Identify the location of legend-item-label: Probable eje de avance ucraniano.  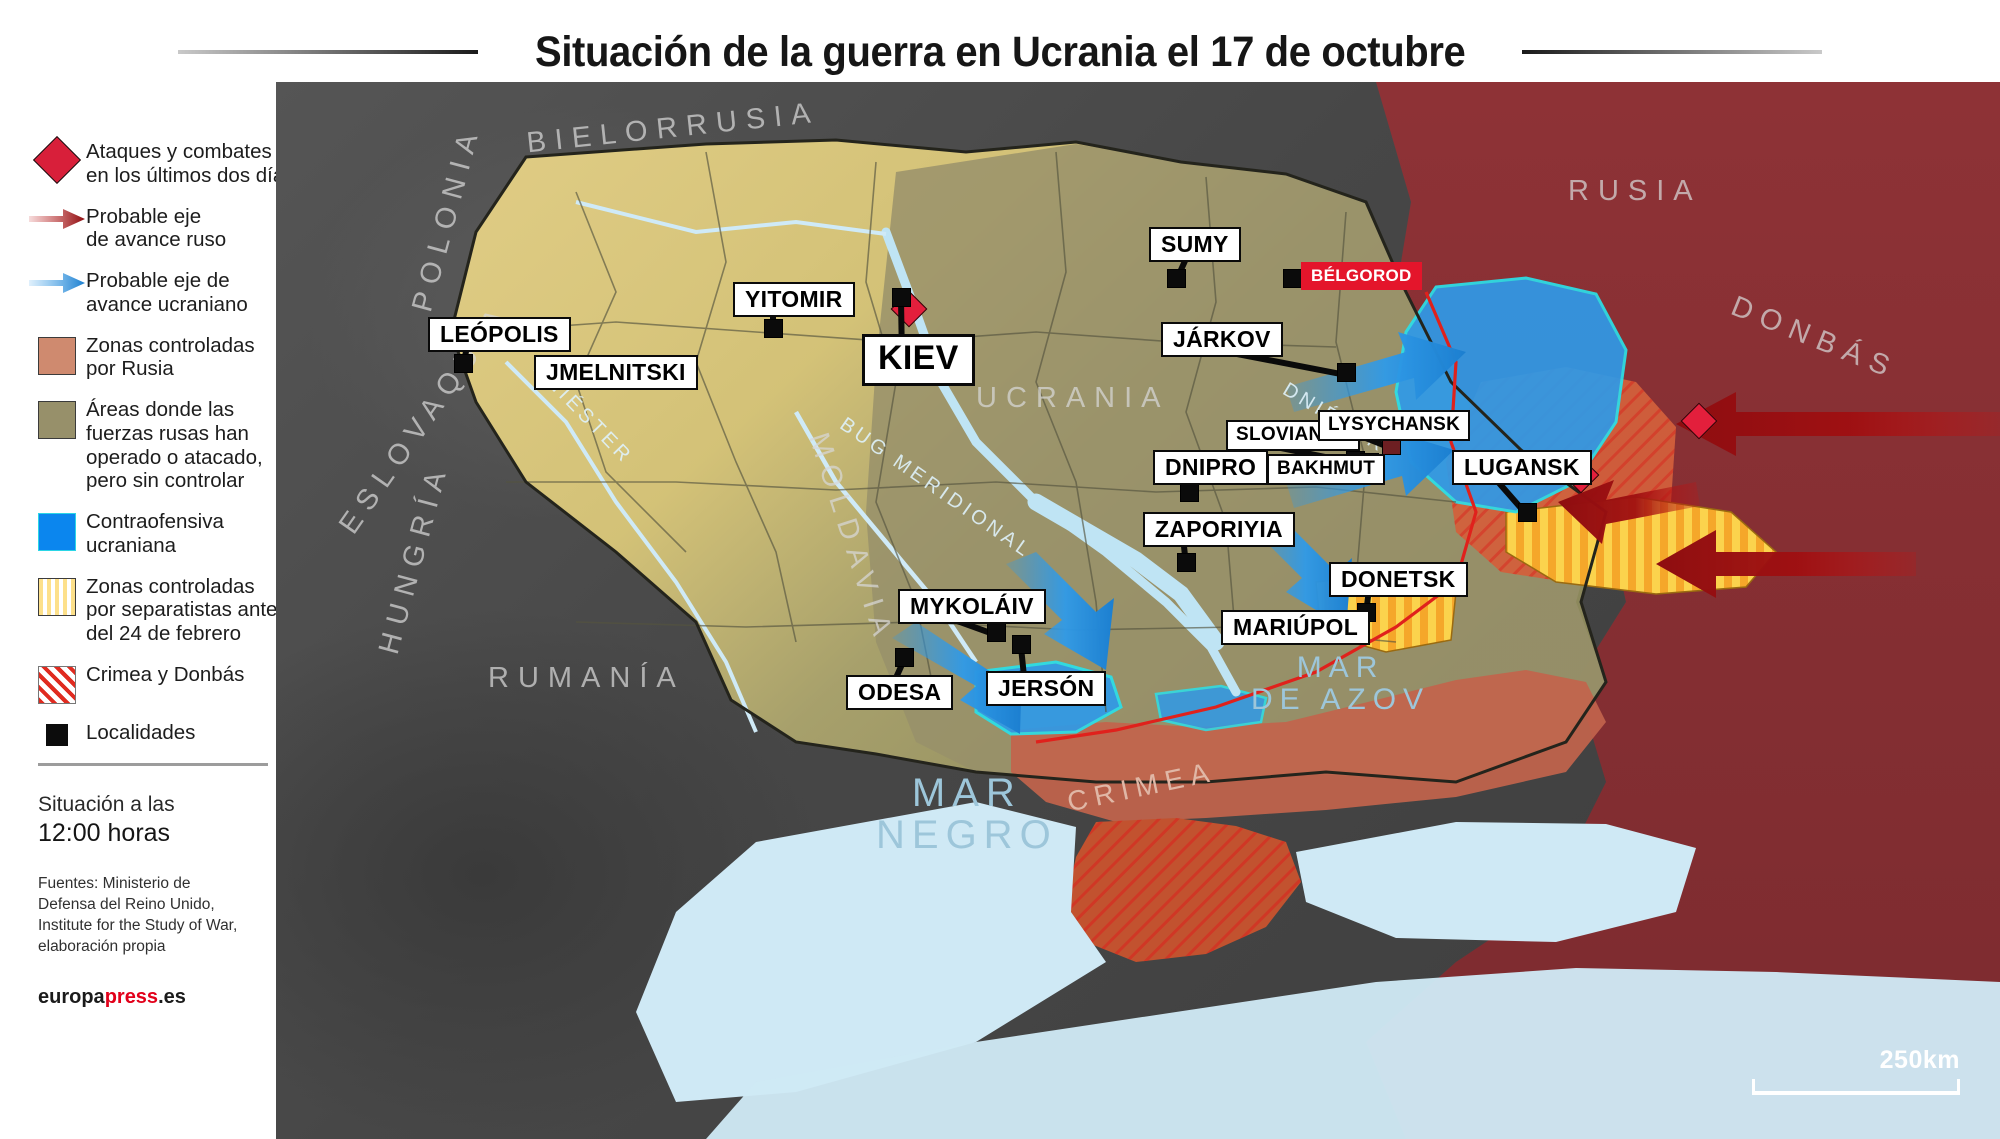
(167, 292).